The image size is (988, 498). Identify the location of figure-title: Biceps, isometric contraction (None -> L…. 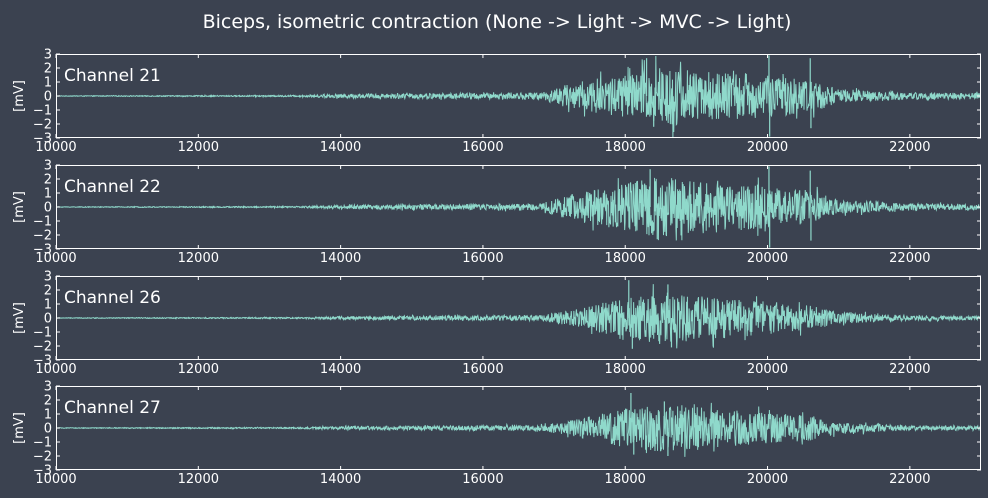
(497, 22).